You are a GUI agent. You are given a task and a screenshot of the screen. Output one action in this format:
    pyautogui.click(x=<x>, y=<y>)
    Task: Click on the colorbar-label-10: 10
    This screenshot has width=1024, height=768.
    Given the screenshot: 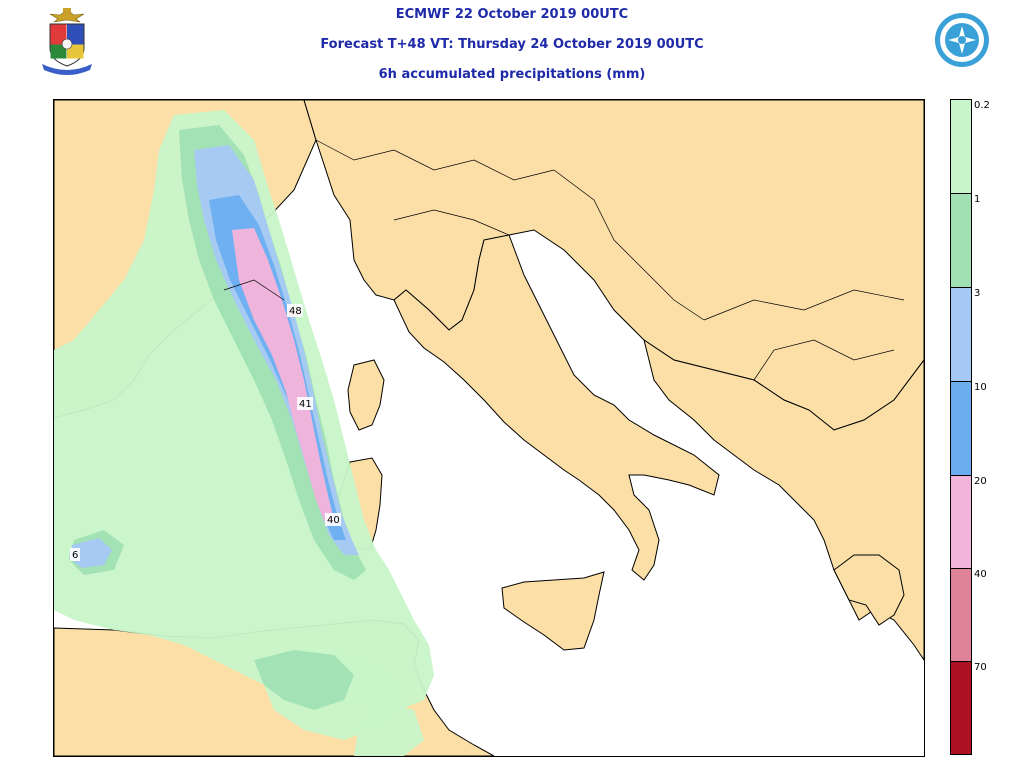 What is the action you would take?
    pyautogui.click(x=980, y=387)
    